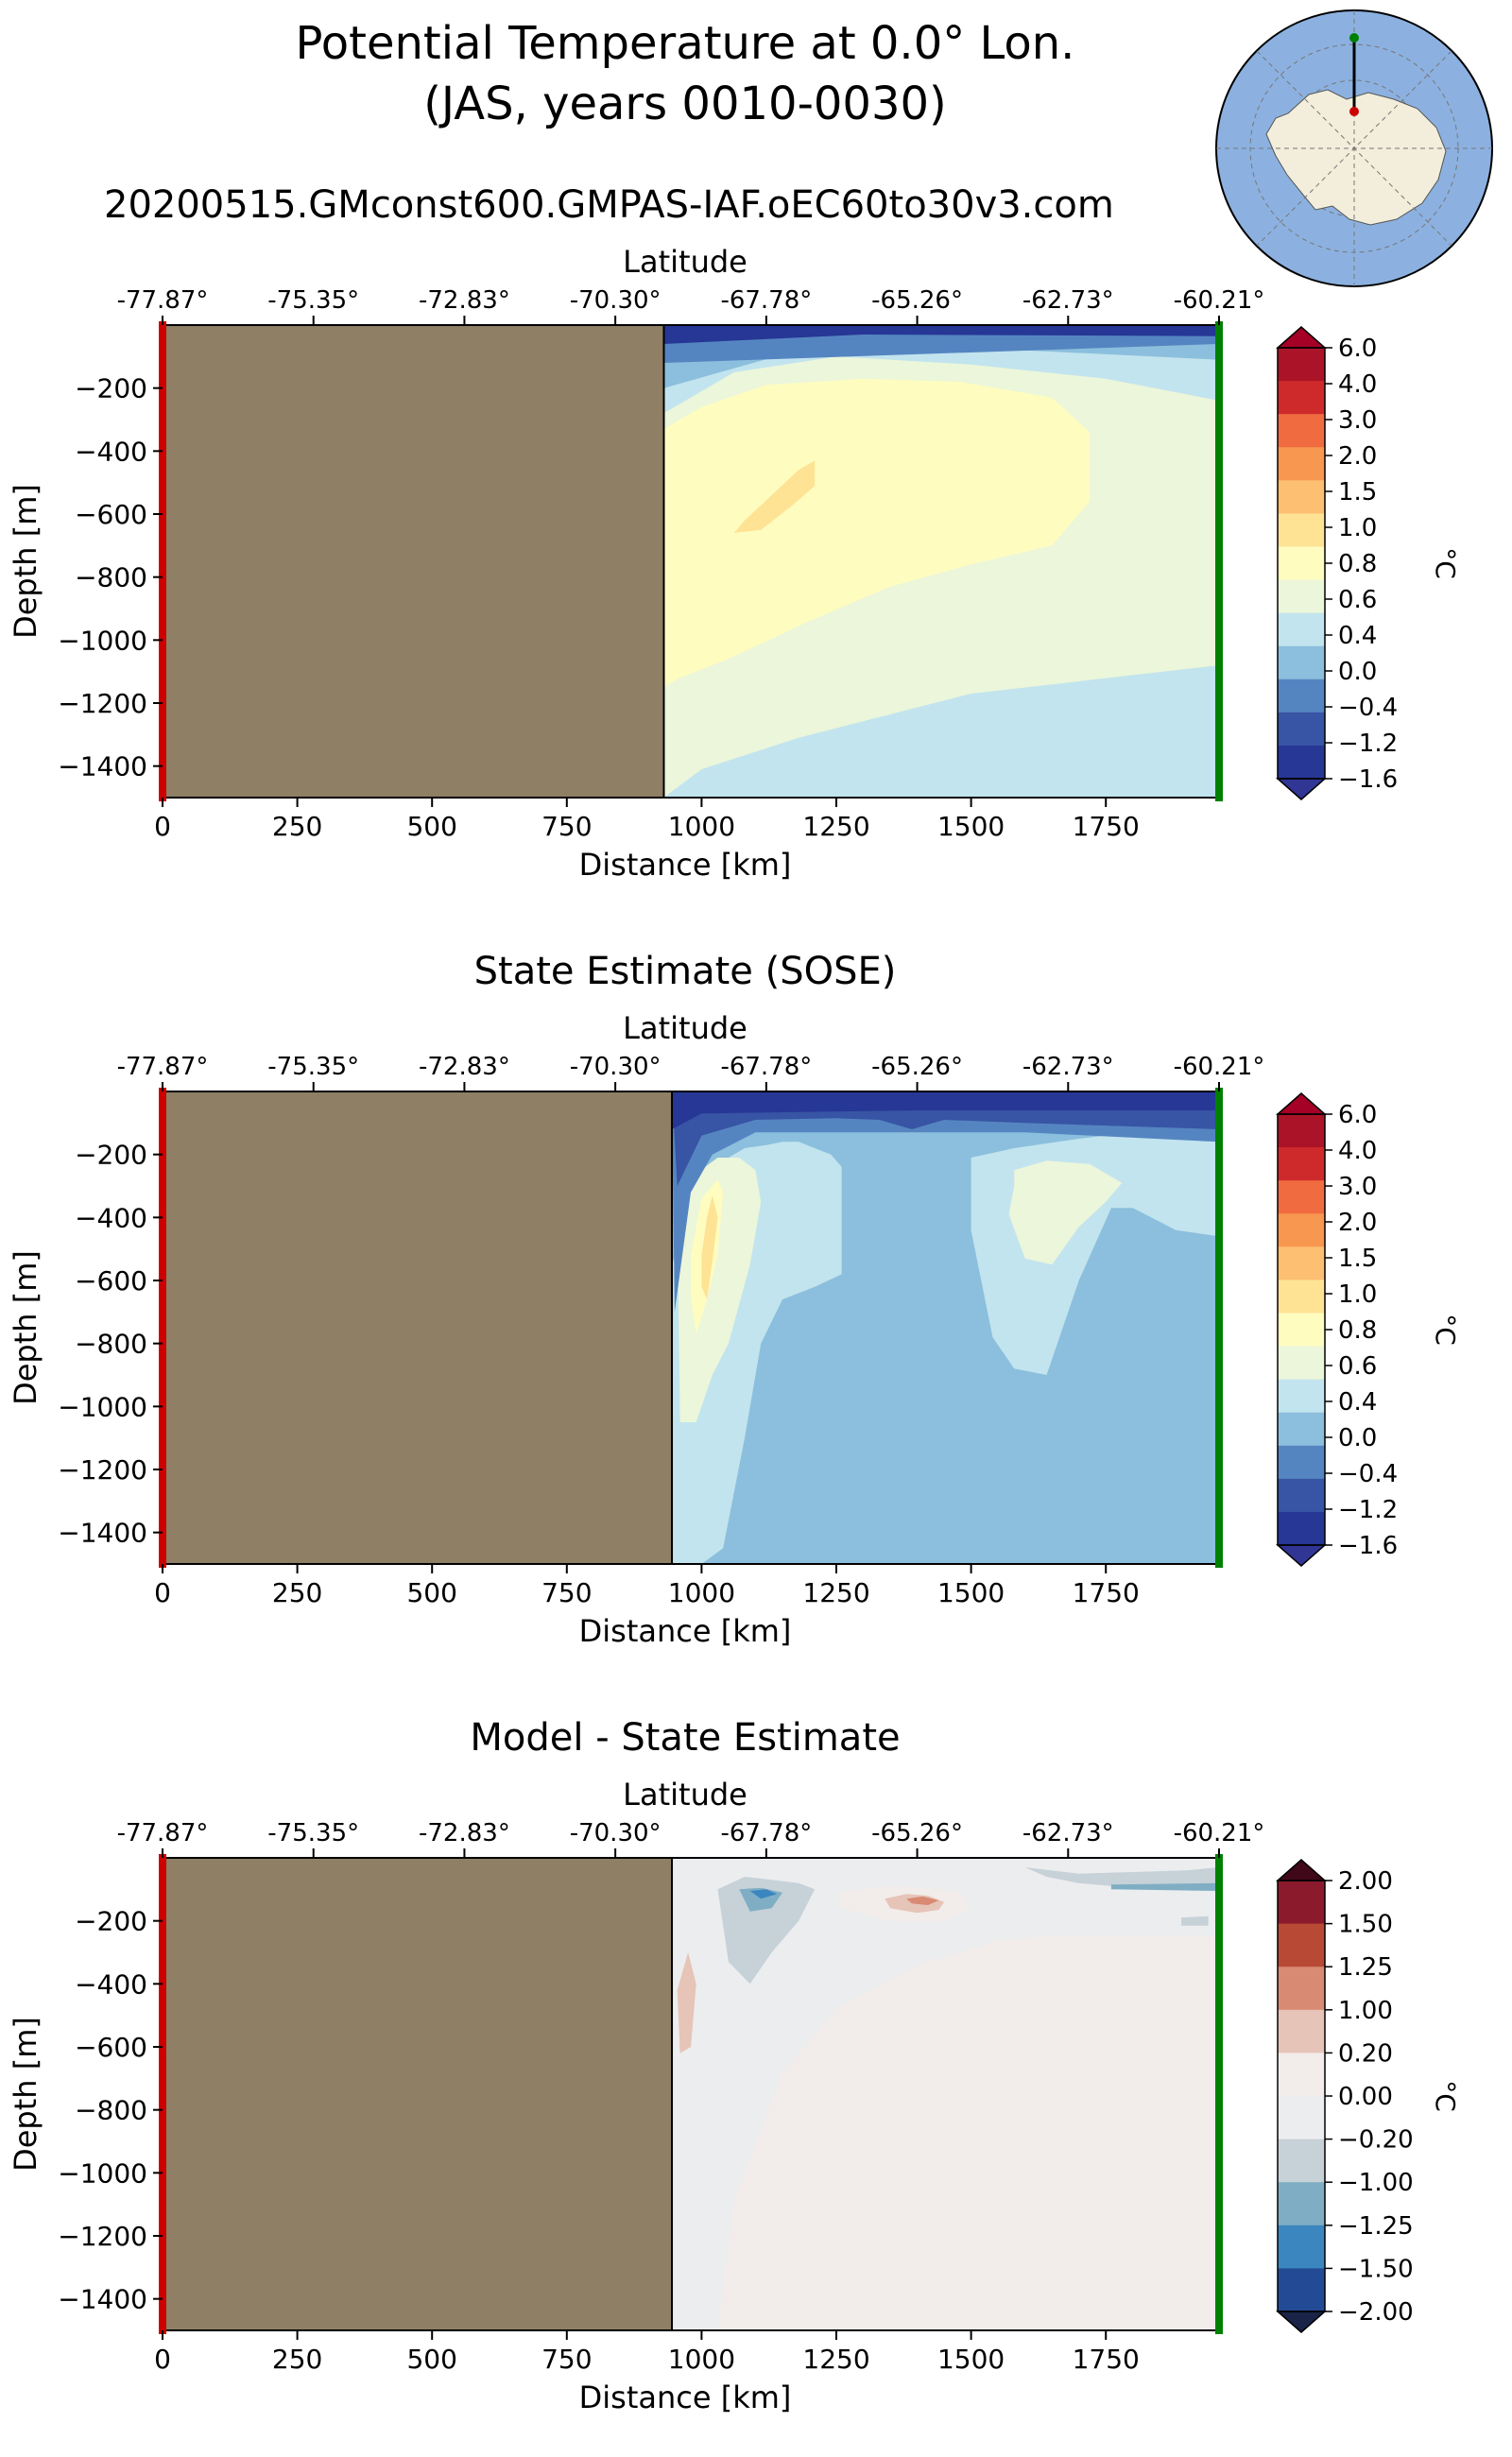 This screenshot has height=2457, width=1512. Describe the element at coordinates (163, 300) in the screenshot. I see `latitude-tick-label: -77.87°` at that location.